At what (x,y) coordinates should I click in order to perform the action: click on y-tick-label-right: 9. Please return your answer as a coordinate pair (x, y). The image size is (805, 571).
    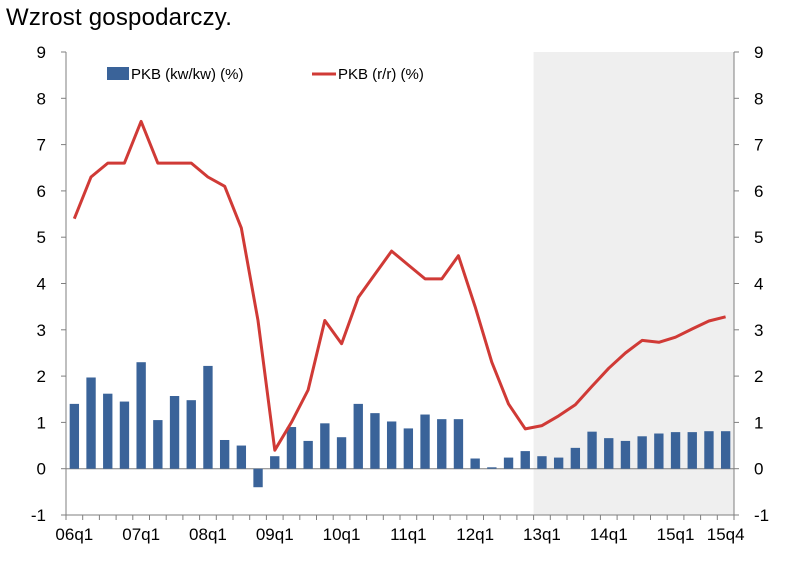
    Looking at the image, I should click on (758, 52).